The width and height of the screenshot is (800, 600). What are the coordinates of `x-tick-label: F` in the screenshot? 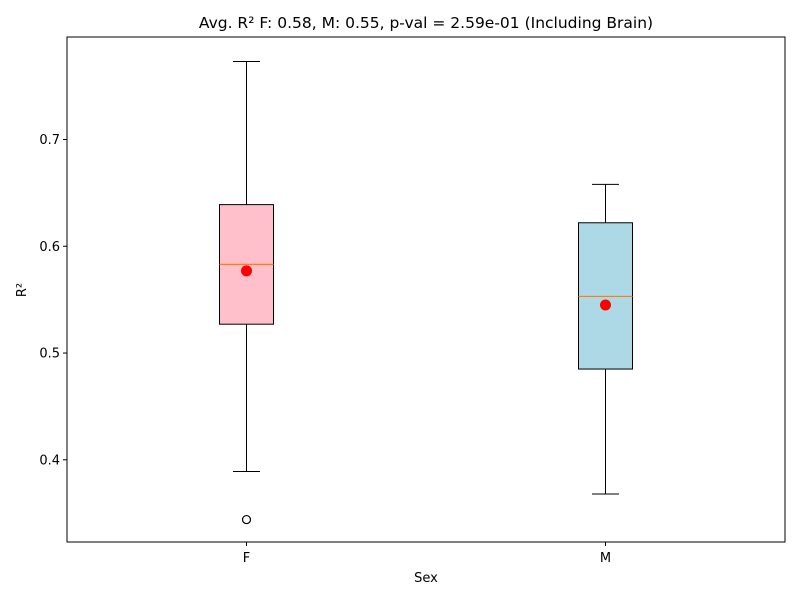 It's located at (246, 558).